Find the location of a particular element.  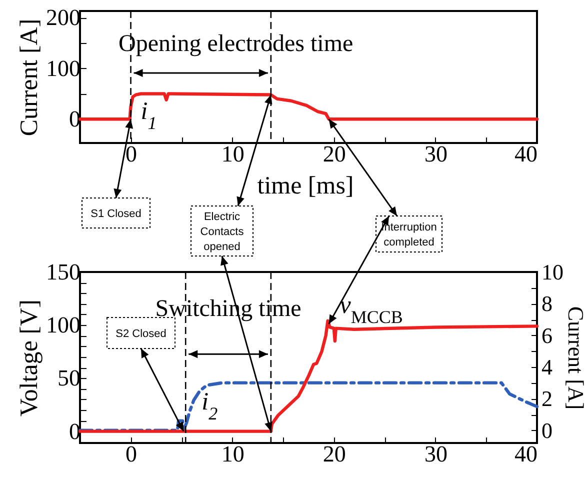

series-label: i$_{2}$ is located at coordinates (210, 406).